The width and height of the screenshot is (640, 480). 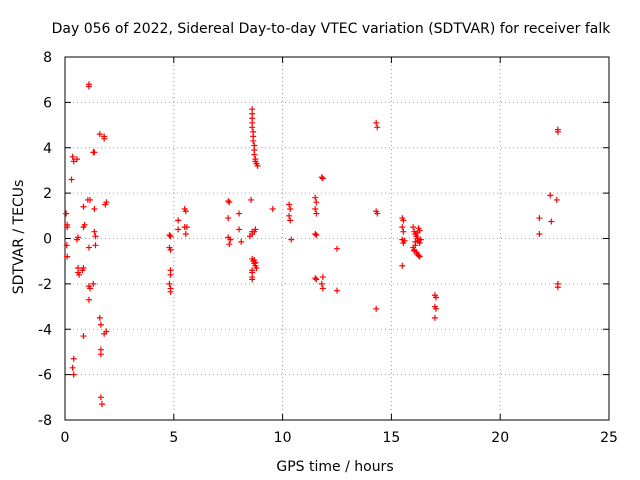 I want to click on y-tick-label: -4, so click(x=45, y=330).